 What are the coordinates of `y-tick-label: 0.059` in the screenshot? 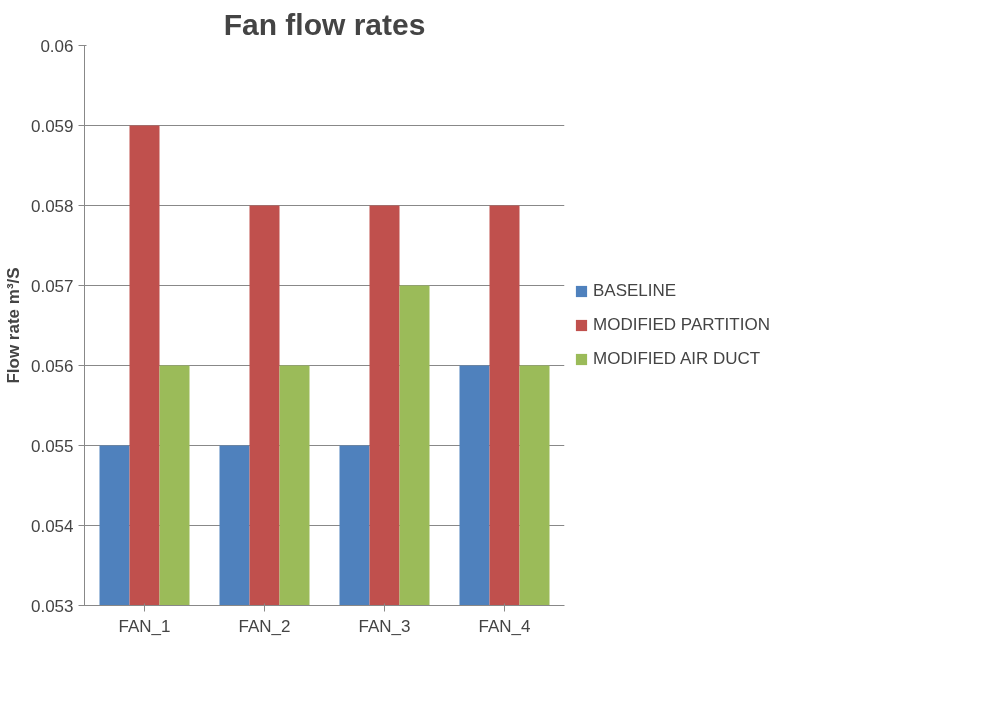 It's located at (52, 126).